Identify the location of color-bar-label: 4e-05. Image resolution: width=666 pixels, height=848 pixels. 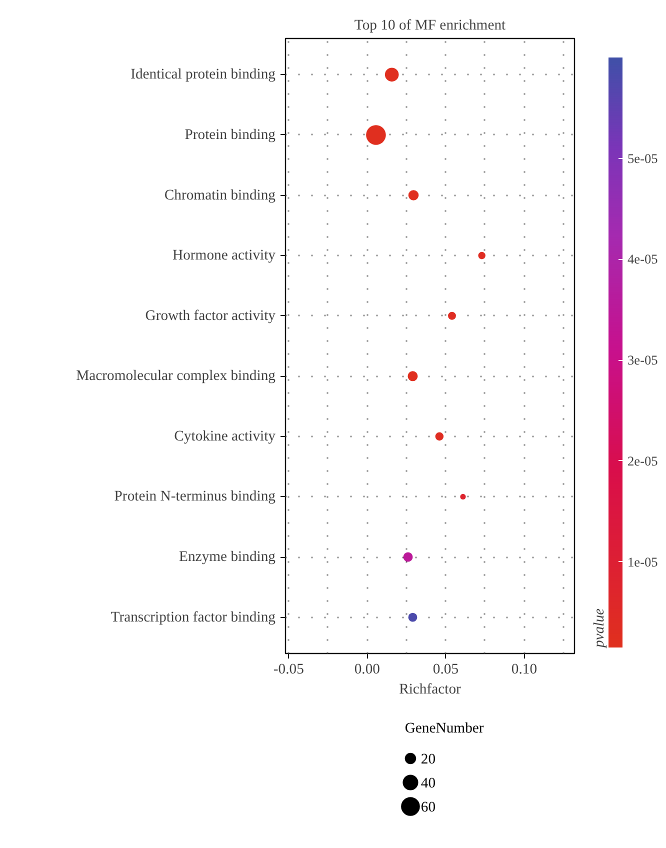
(643, 259).